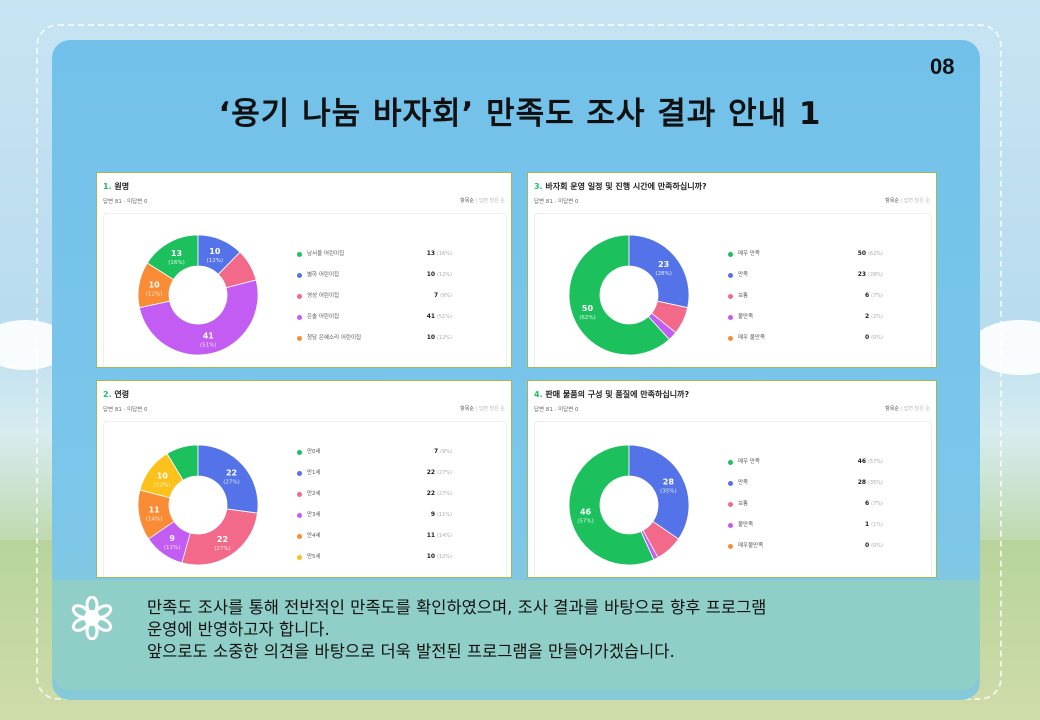 Image resolution: width=1040 pixels, height=720 pixels. Describe the element at coordinates (198, 505) in the screenshot. I see `donut-chart: 22 (27%) 22 (27%) 9 (11%) 11 (14%) 10 (12%)` at that location.